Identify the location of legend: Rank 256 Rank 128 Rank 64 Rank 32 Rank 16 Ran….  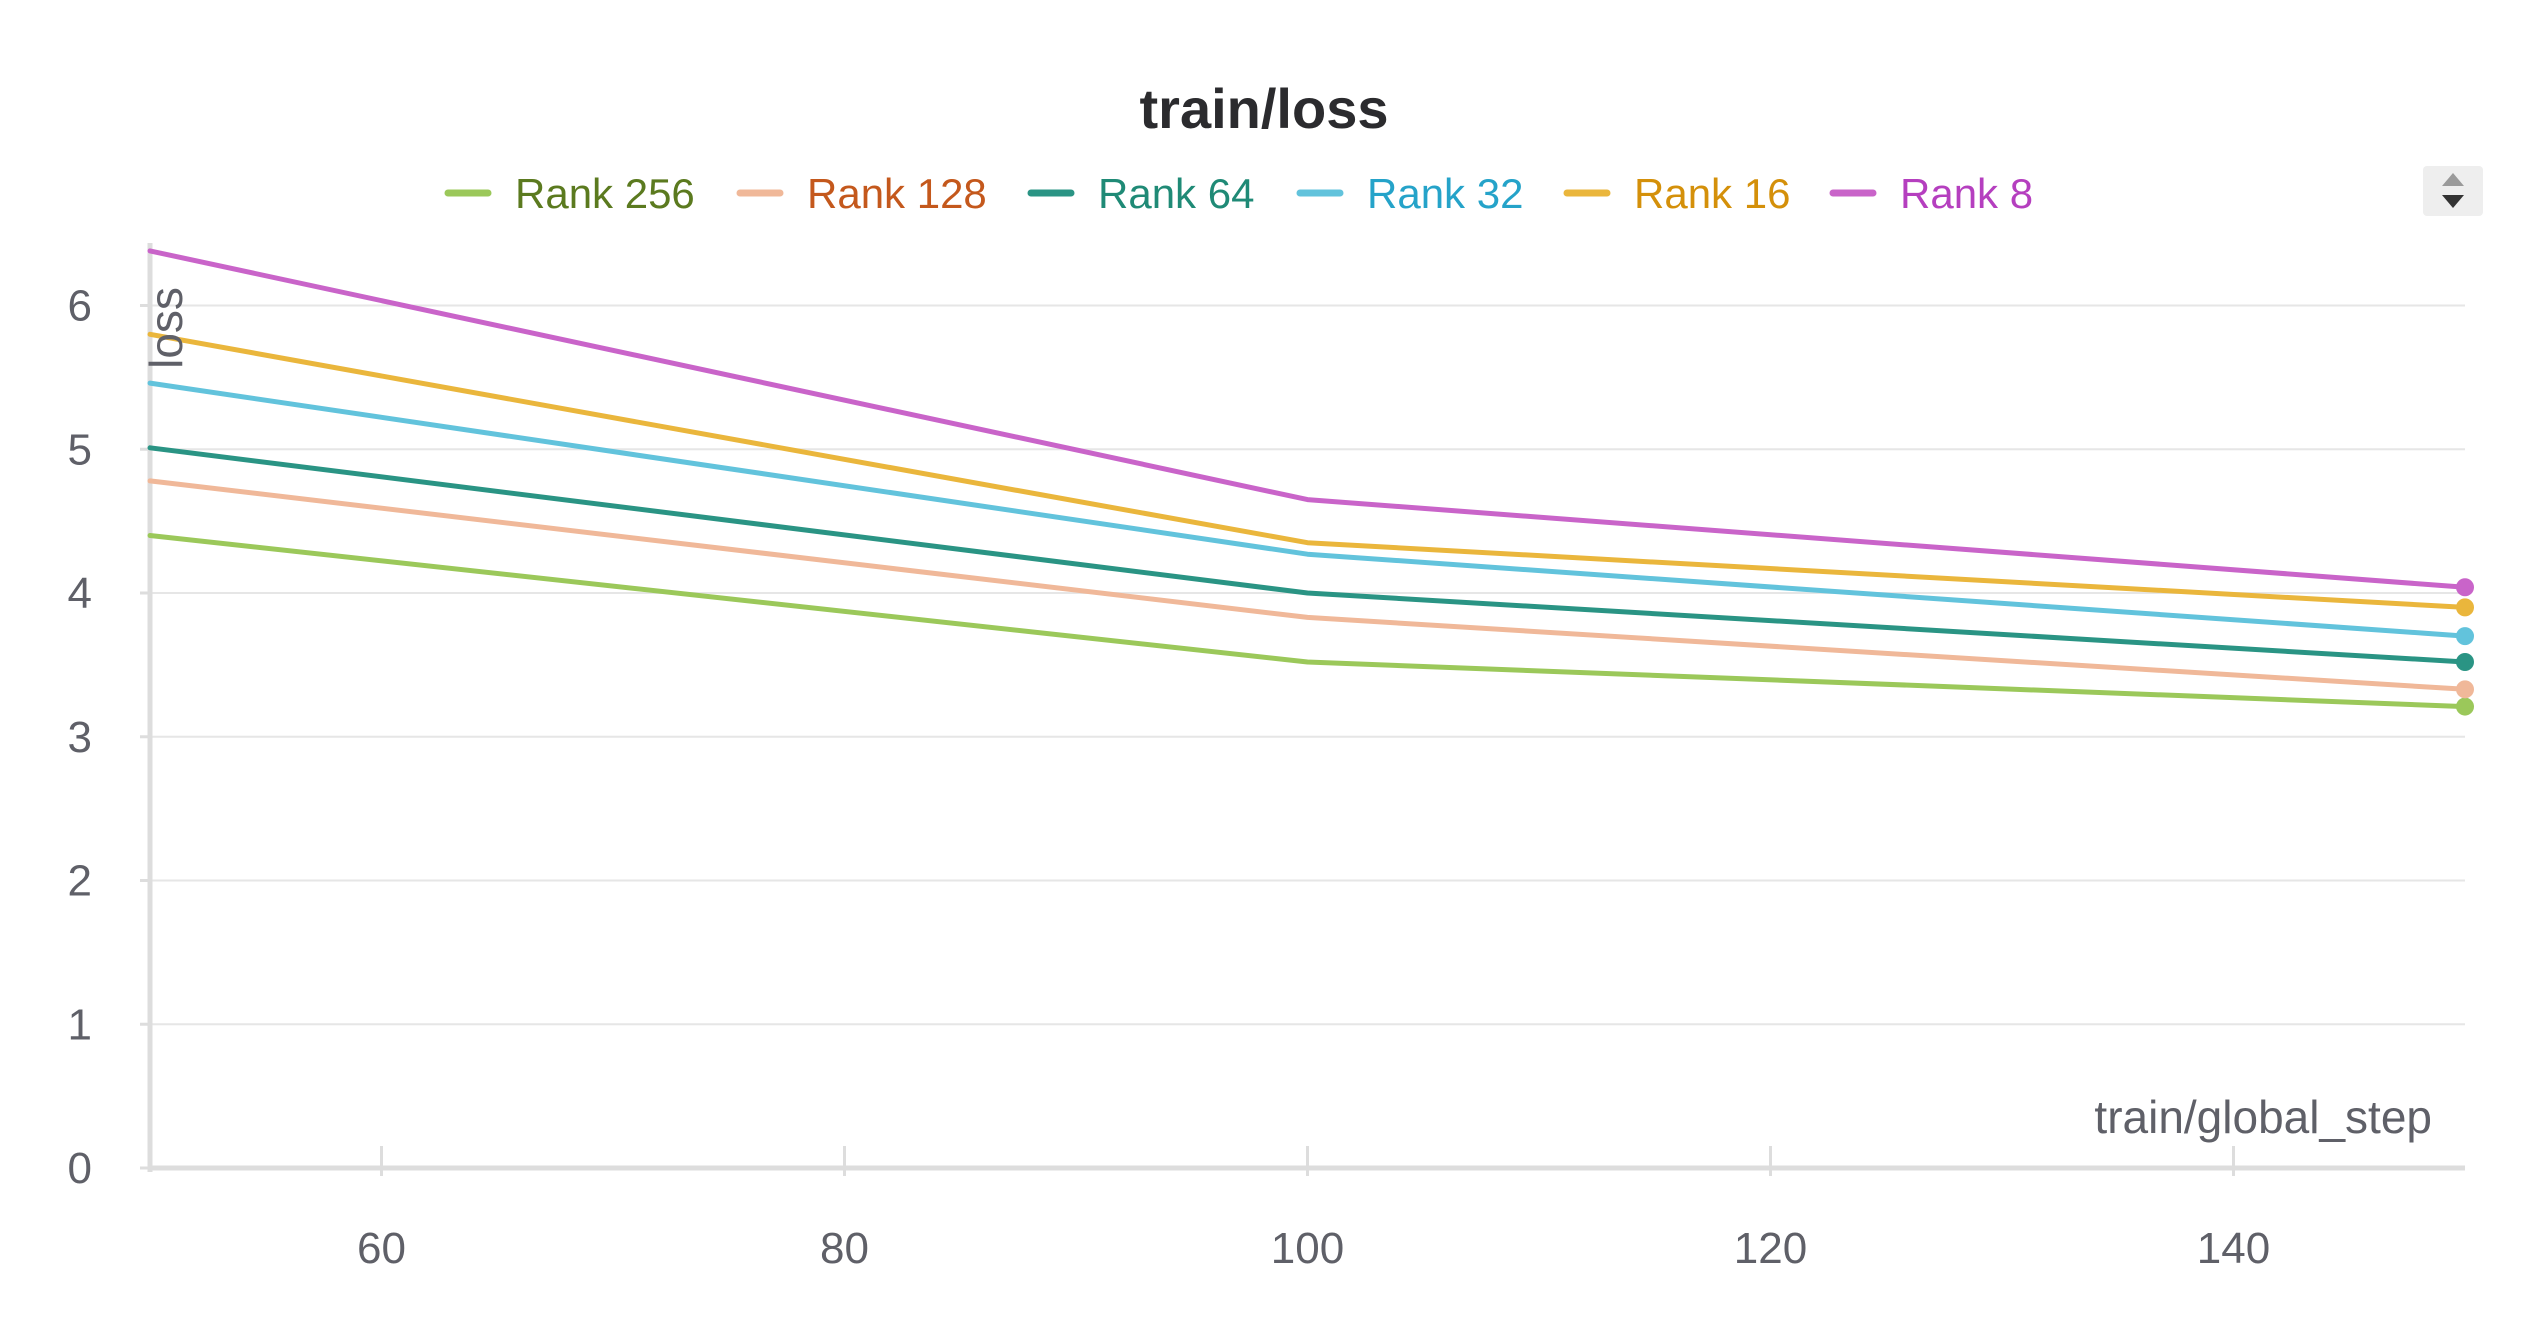
(1238, 193).